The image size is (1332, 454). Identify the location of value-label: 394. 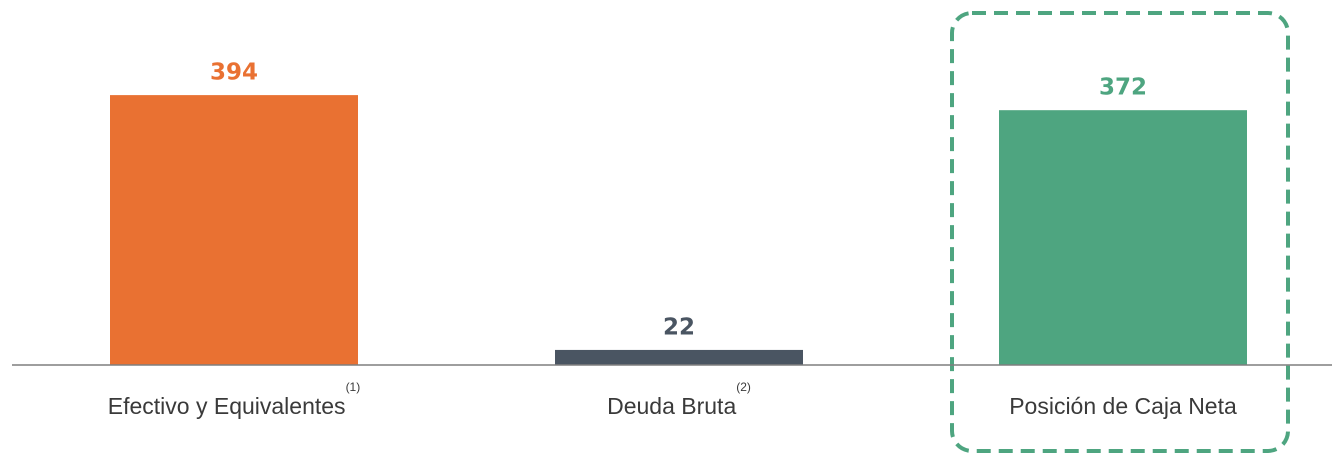
(234, 73).